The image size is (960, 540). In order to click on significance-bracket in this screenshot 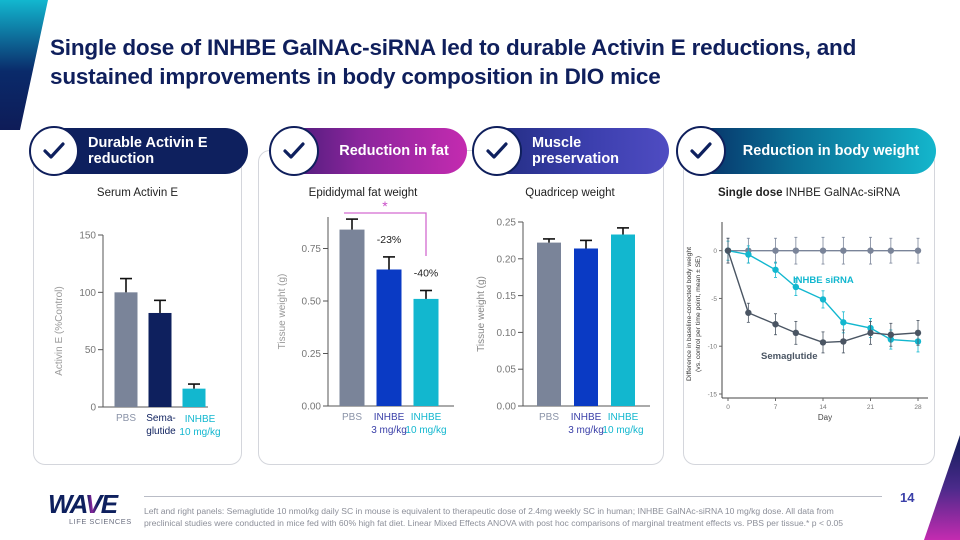, I will do `click(385, 234)`.